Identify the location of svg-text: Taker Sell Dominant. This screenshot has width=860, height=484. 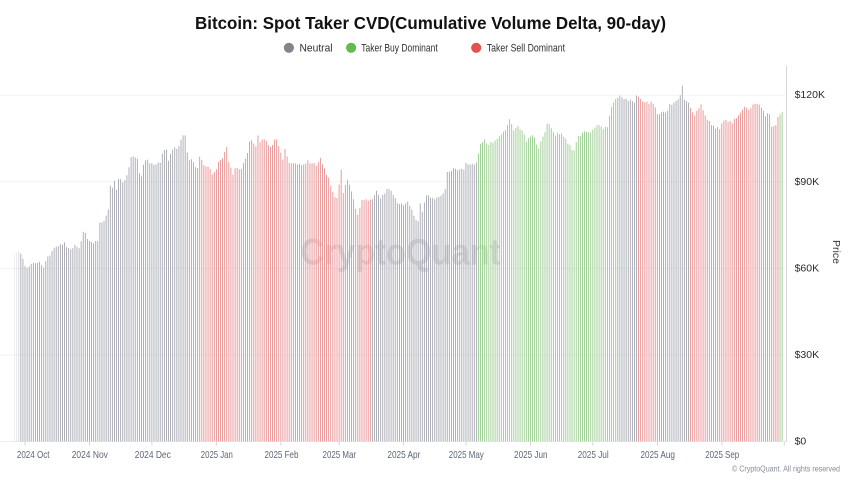
(526, 49).